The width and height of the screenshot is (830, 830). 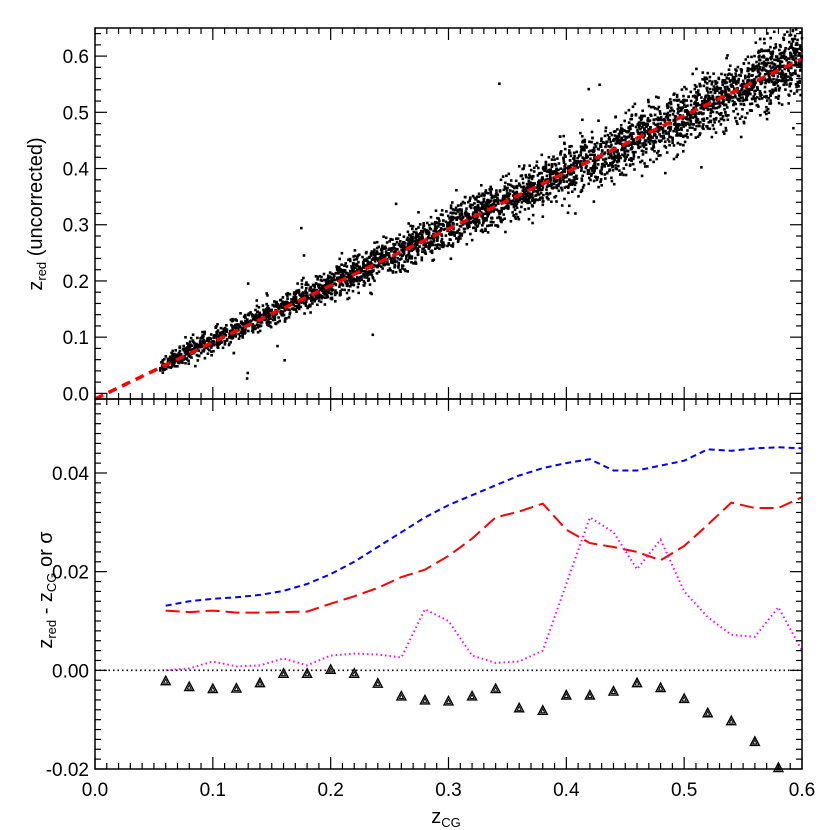 I want to click on bias-triangle-inner, so click(x=189, y=686).